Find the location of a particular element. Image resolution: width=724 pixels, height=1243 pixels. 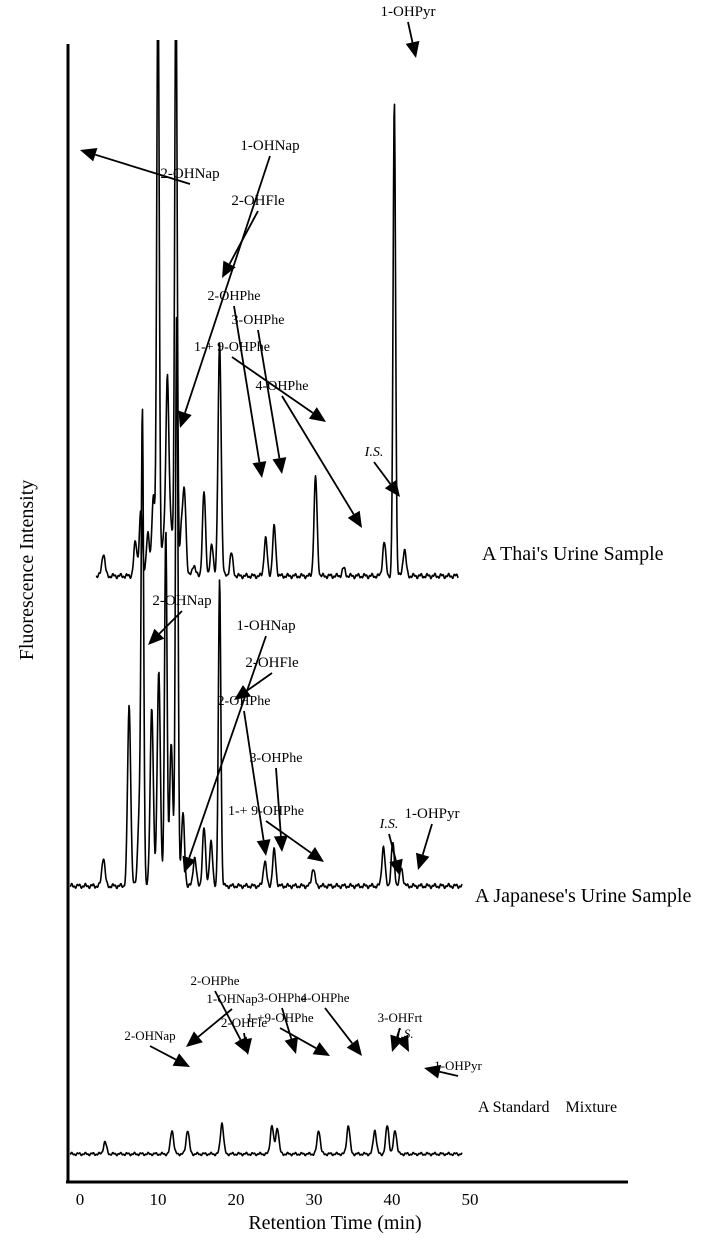

x-tick-label: 10 is located at coordinates (158, 1199).